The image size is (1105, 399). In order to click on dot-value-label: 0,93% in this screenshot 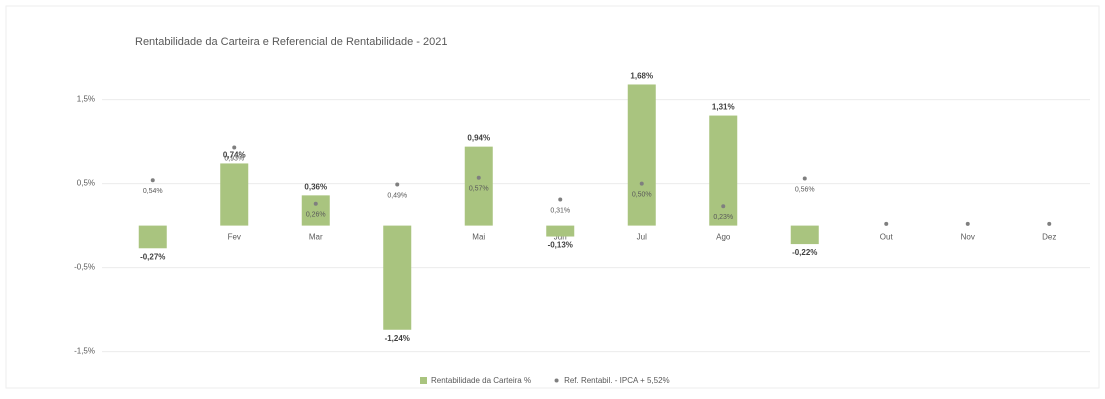, I will do `click(234, 158)`.